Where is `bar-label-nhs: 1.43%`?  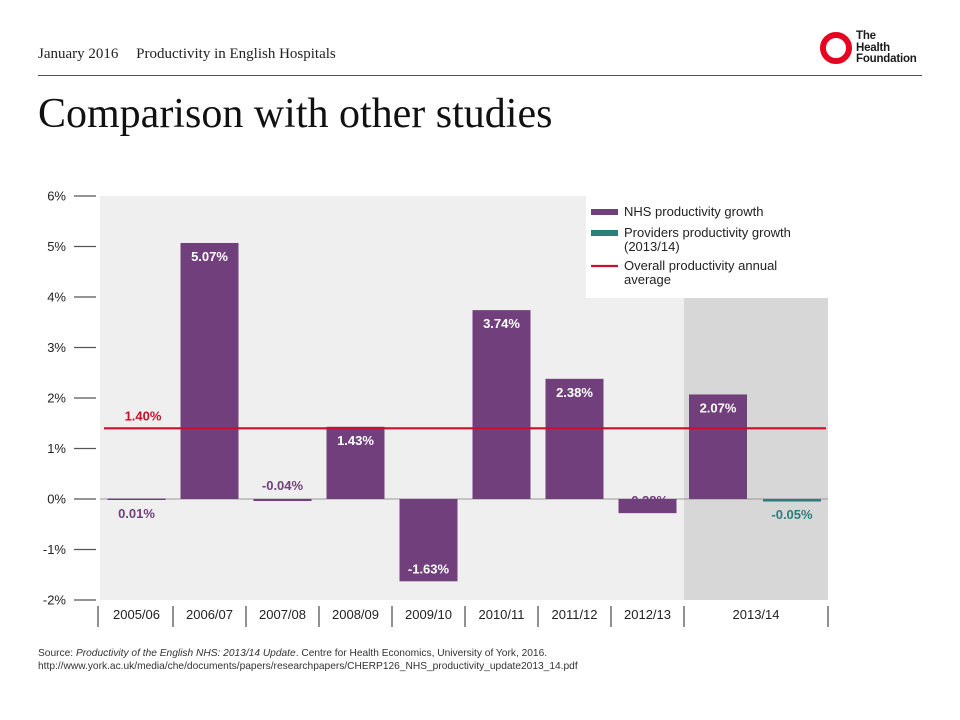 bar-label-nhs: 1.43% is located at coordinates (355, 440).